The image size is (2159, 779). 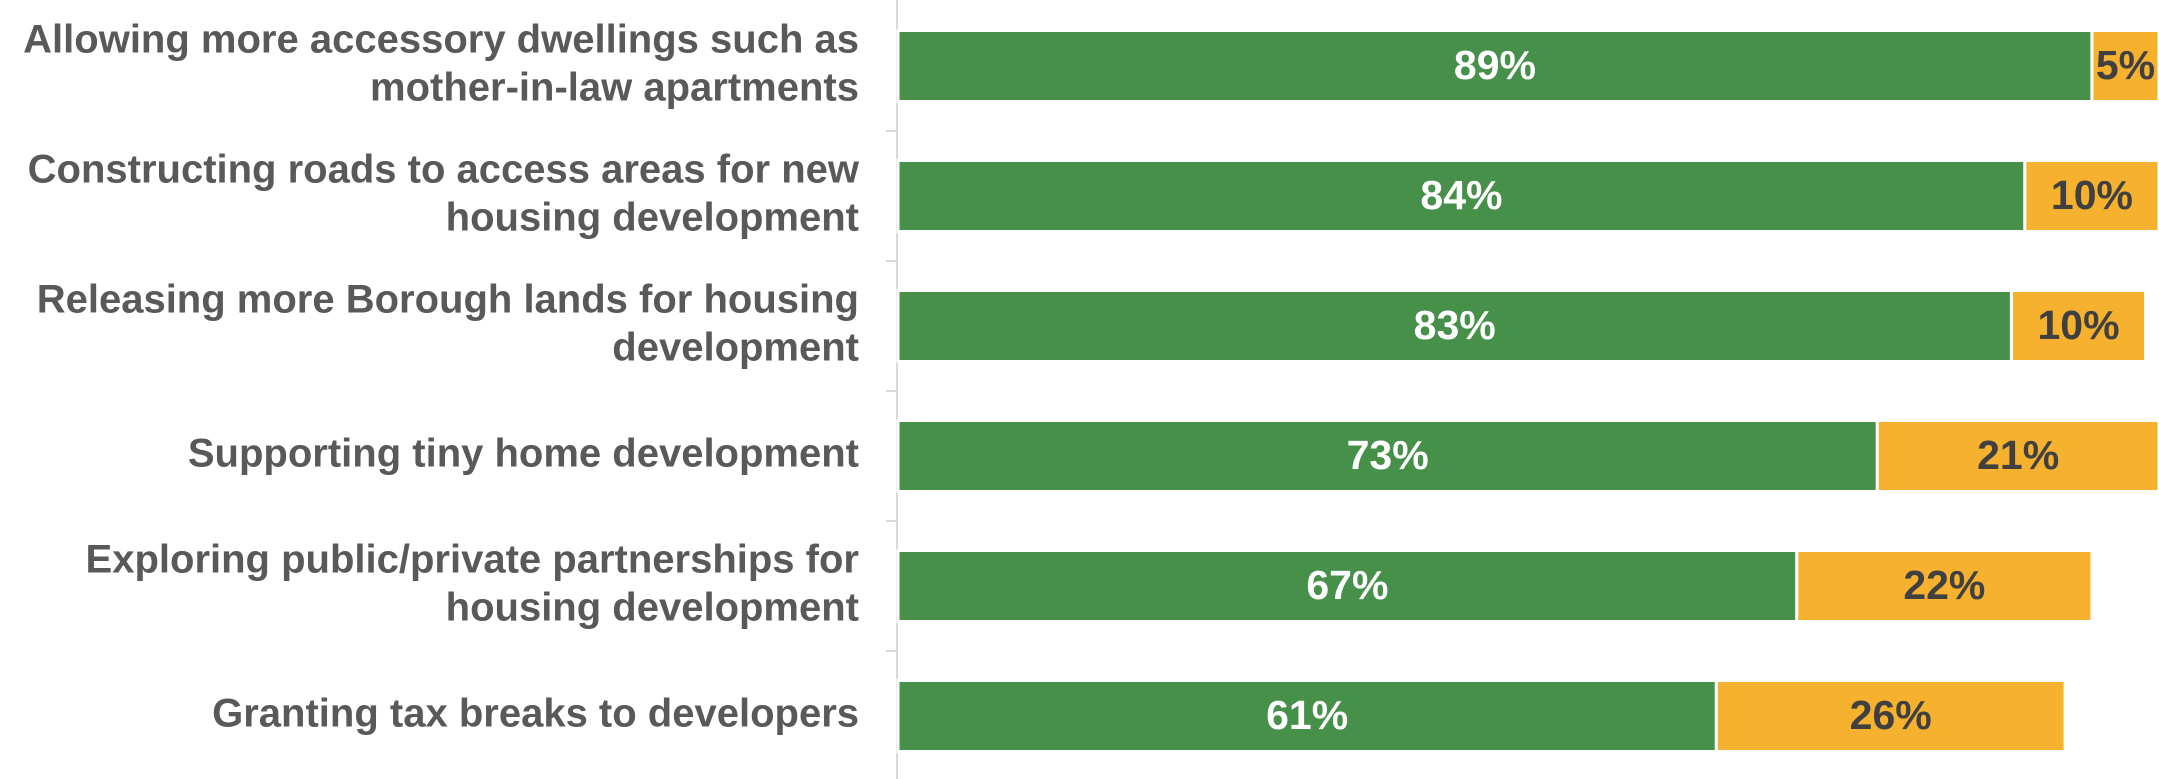 I want to click on category-label: Supporting tiny home development, so click(x=523, y=454).